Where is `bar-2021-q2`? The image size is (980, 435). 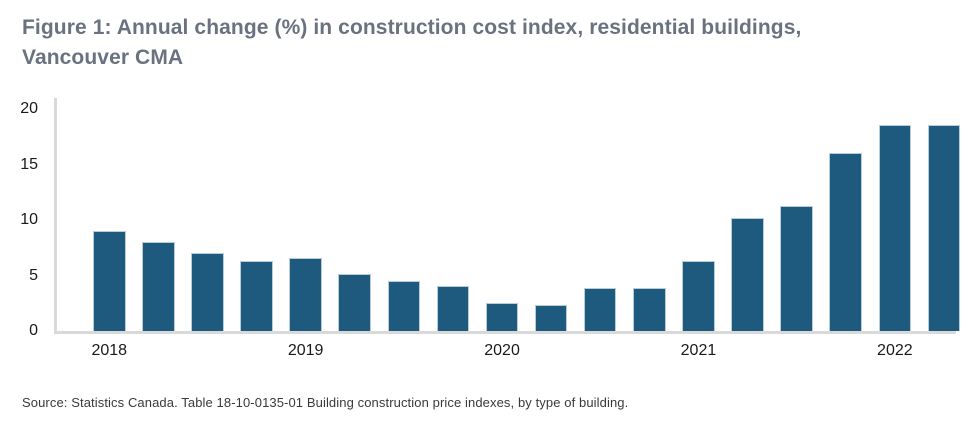
bar-2021-q2 is located at coordinates (747, 274).